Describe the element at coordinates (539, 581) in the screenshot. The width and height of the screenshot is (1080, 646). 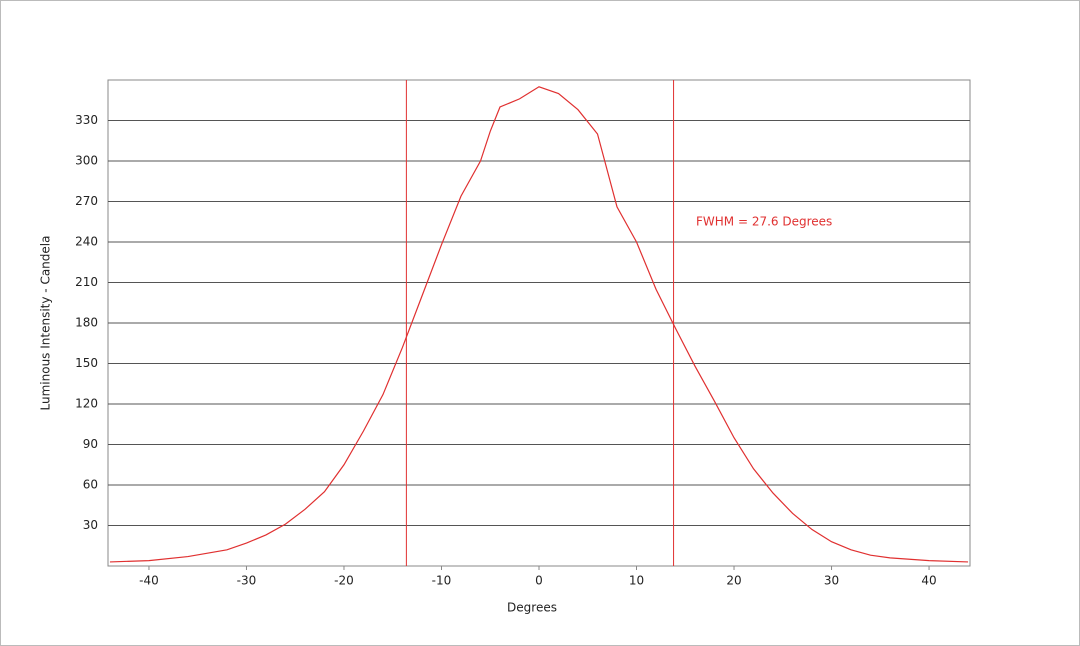
I see `x-tick-label: 0` at that location.